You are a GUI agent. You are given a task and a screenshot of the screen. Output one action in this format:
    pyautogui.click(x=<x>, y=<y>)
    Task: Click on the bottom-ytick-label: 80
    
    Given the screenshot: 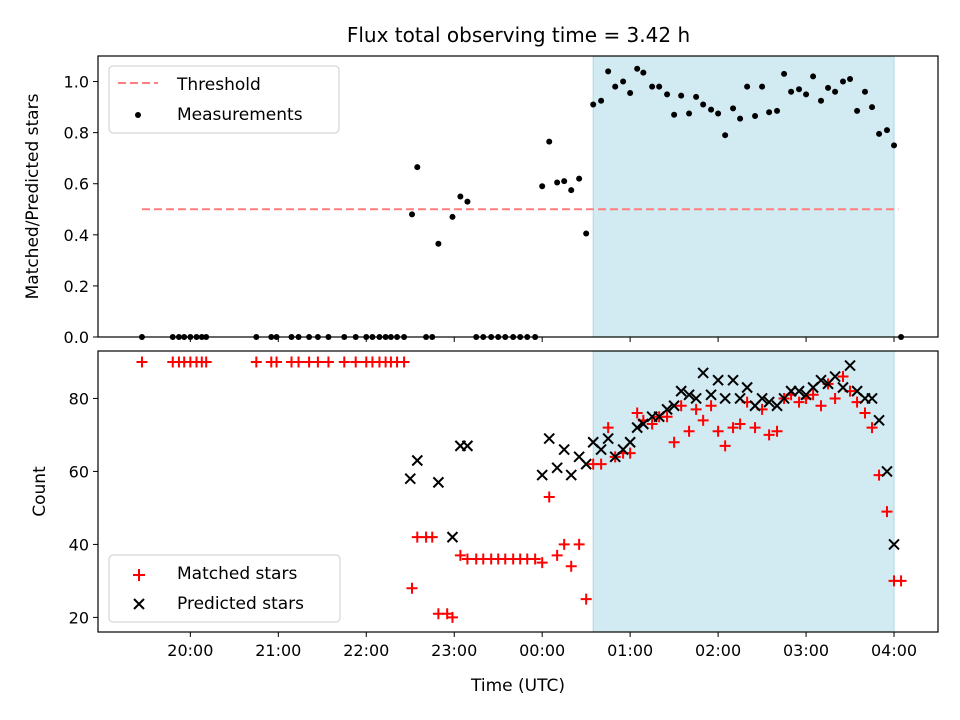 What is the action you would take?
    pyautogui.click(x=79, y=398)
    